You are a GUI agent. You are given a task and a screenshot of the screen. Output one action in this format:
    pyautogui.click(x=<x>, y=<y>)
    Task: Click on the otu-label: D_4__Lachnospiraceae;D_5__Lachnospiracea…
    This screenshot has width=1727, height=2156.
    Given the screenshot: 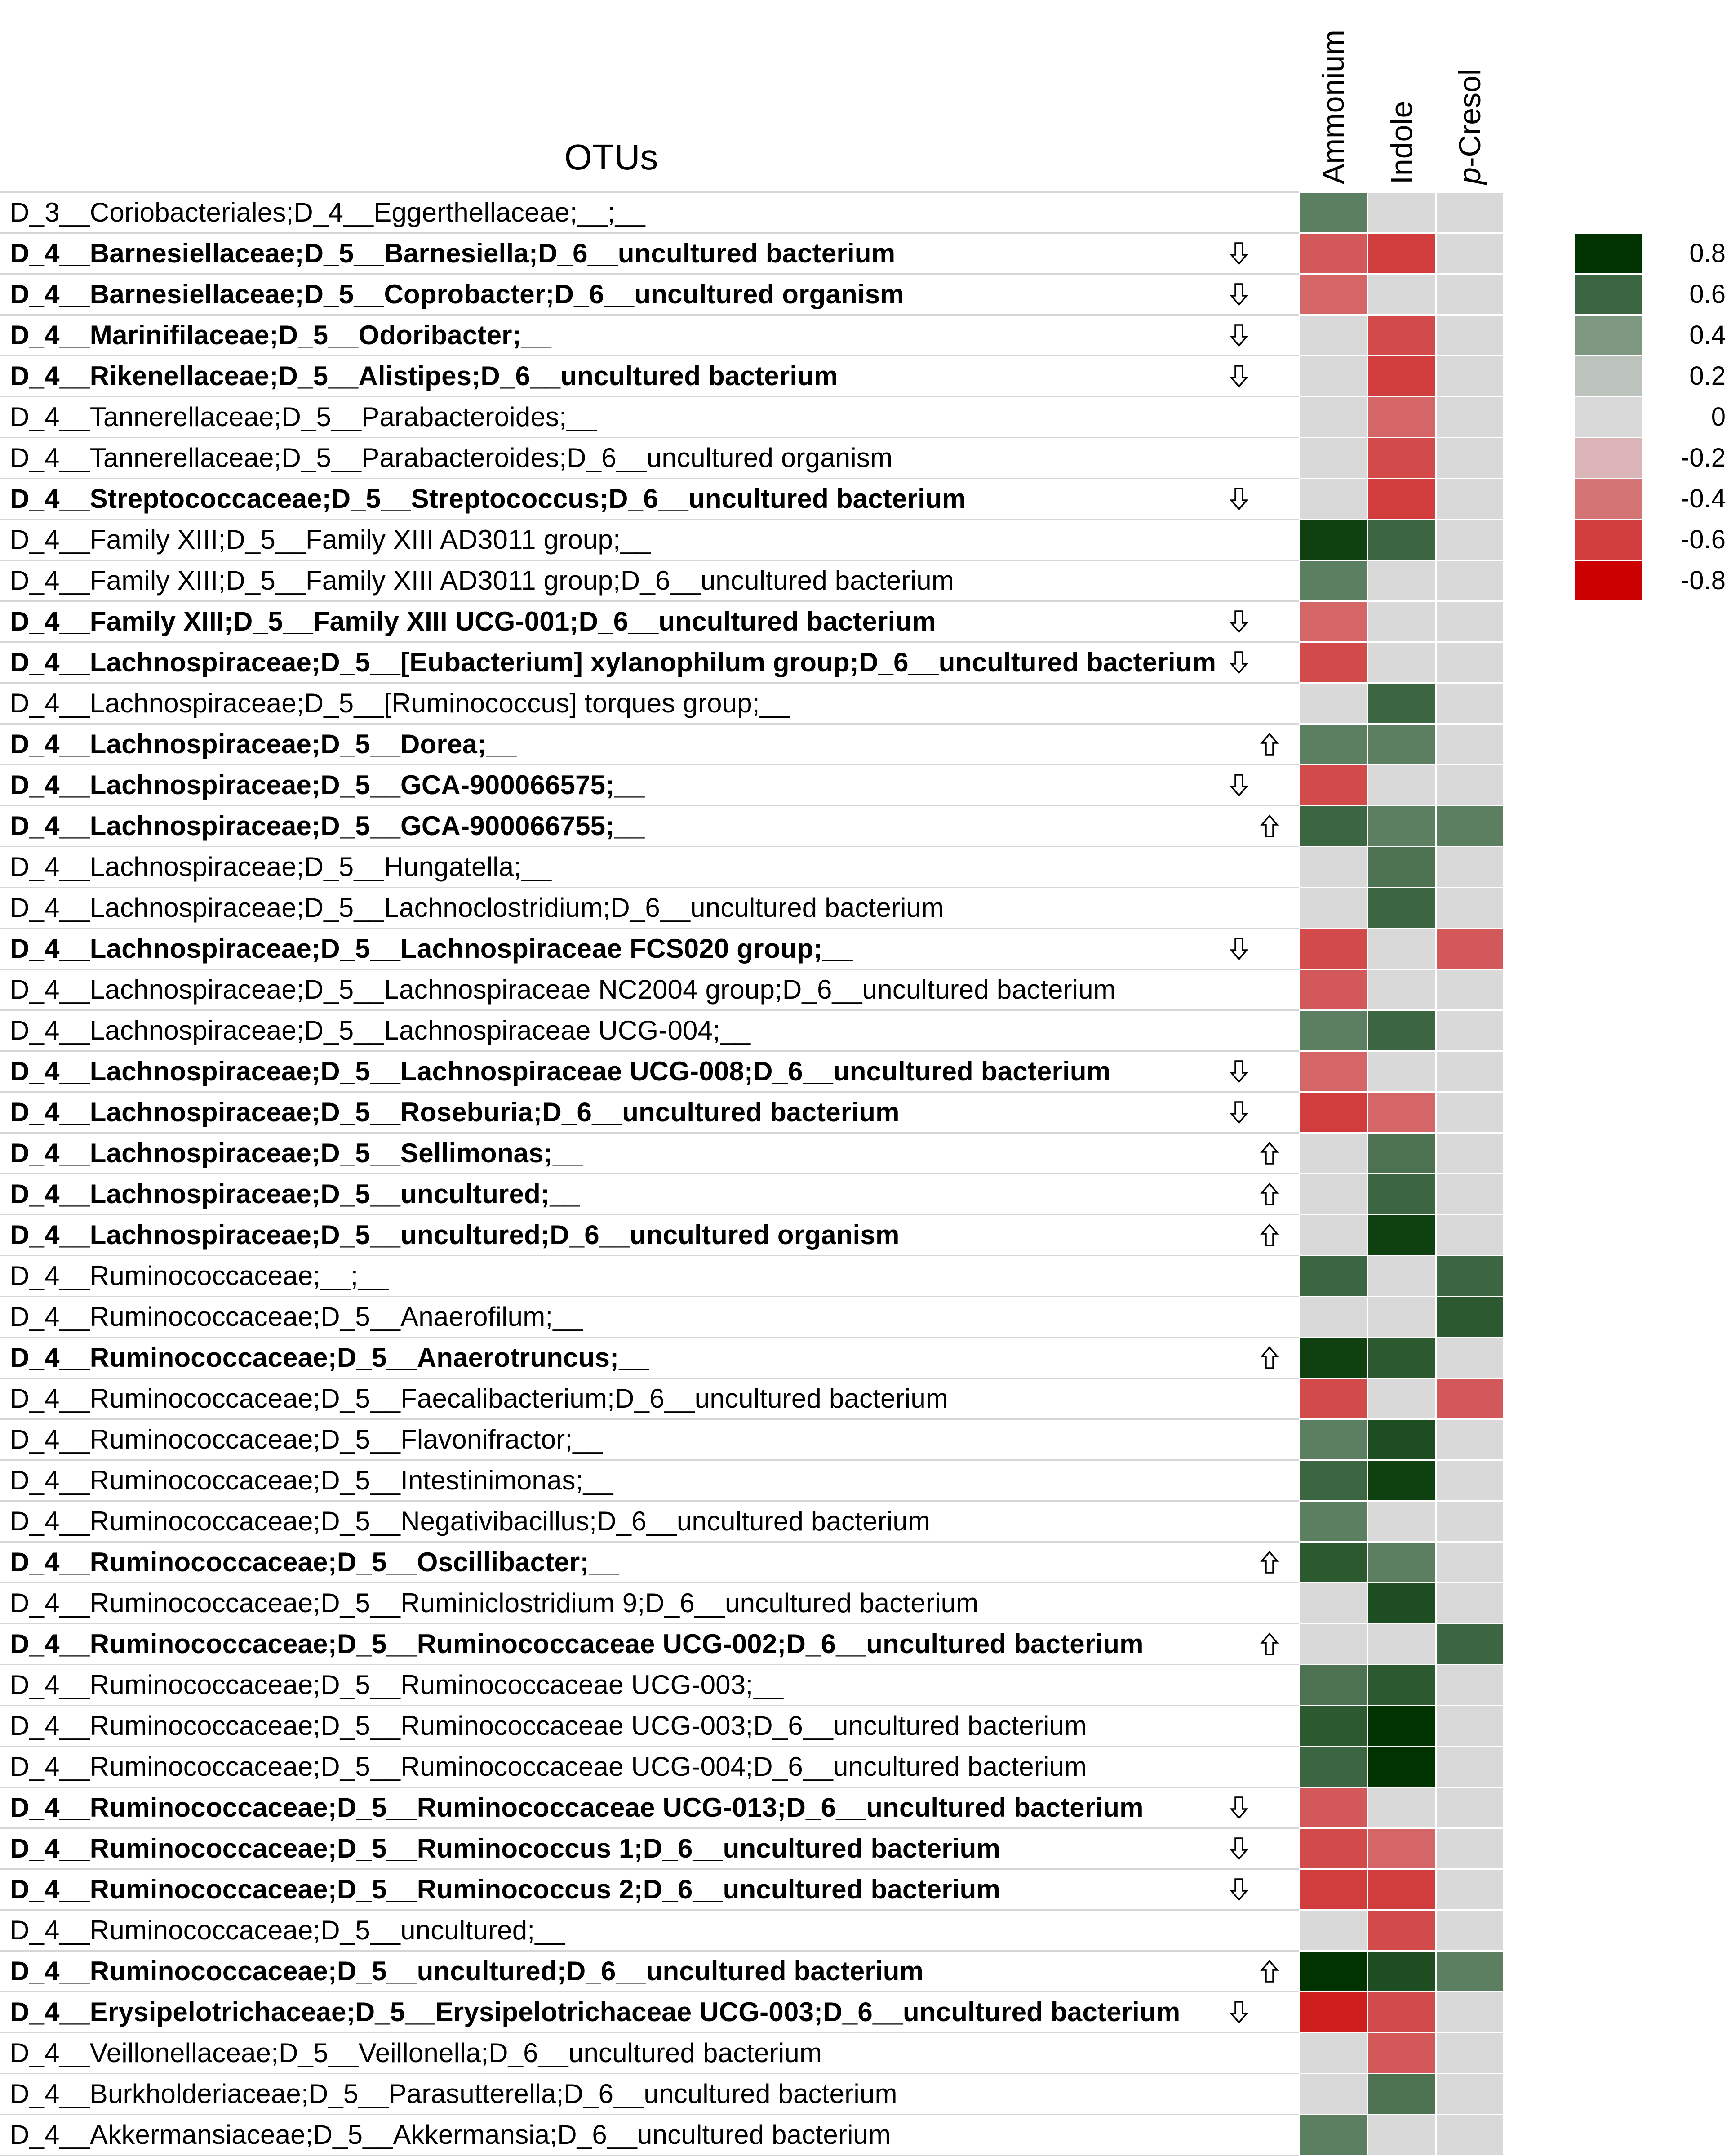 What is the action you would take?
    pyautogui.click(x=563, y=990)
    